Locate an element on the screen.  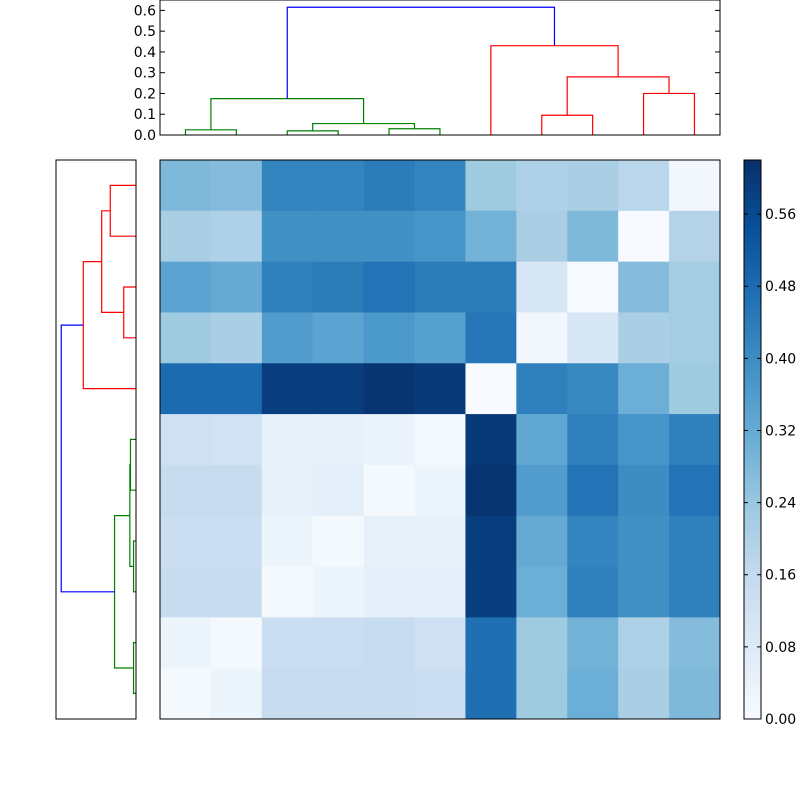
heatmap-cell-r9-c9 is located at coordinates (644, 643).